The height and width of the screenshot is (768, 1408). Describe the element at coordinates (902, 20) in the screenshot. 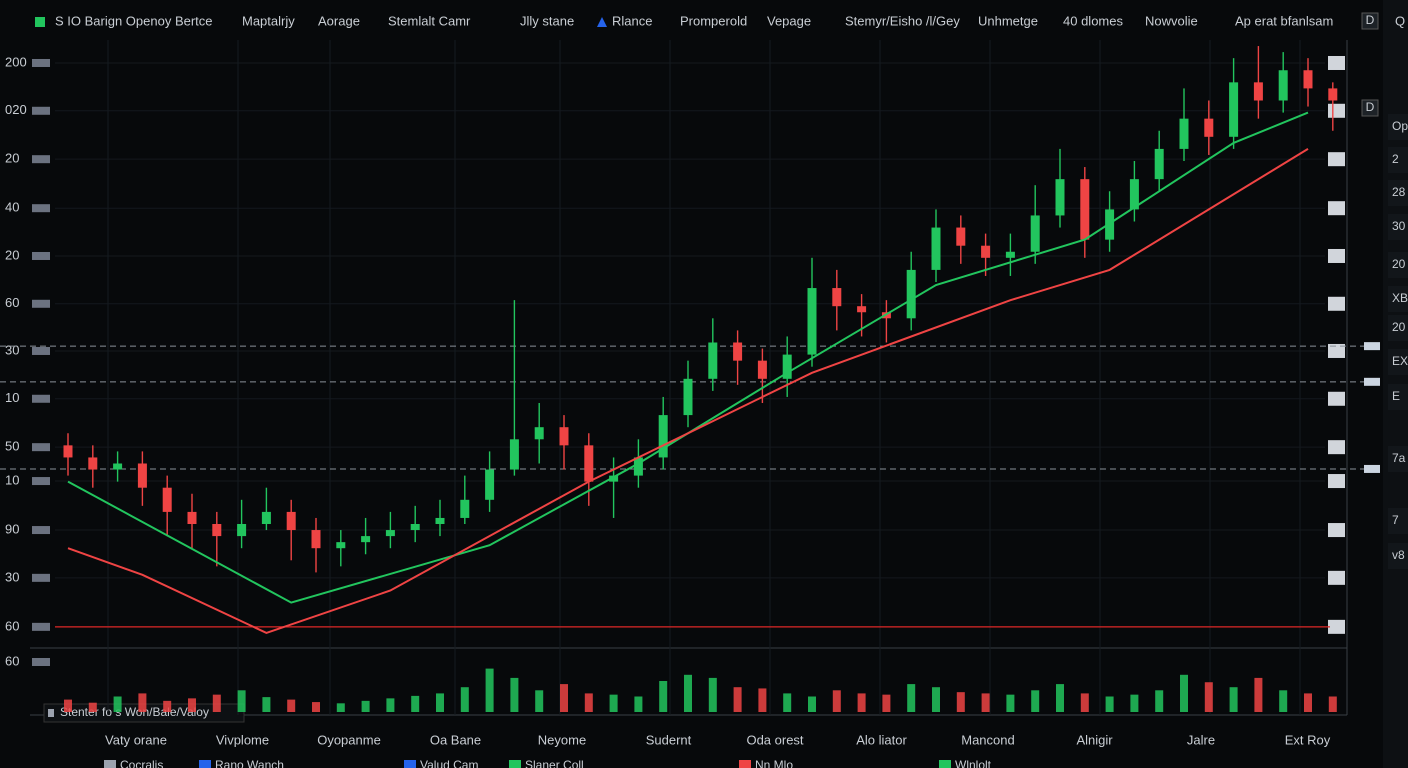

I see `toolbar-item: Stemyr/Eisho /l/Gey` at that location.